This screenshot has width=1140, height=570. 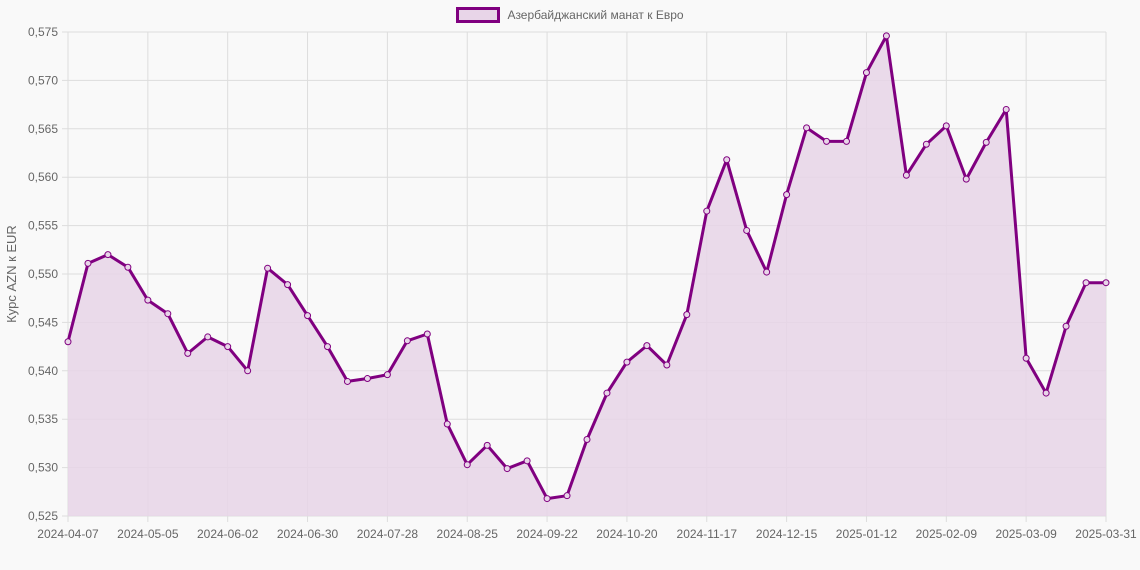 I want to click on x-tick-label: 2024-08-25, so click(x=468, y=534).